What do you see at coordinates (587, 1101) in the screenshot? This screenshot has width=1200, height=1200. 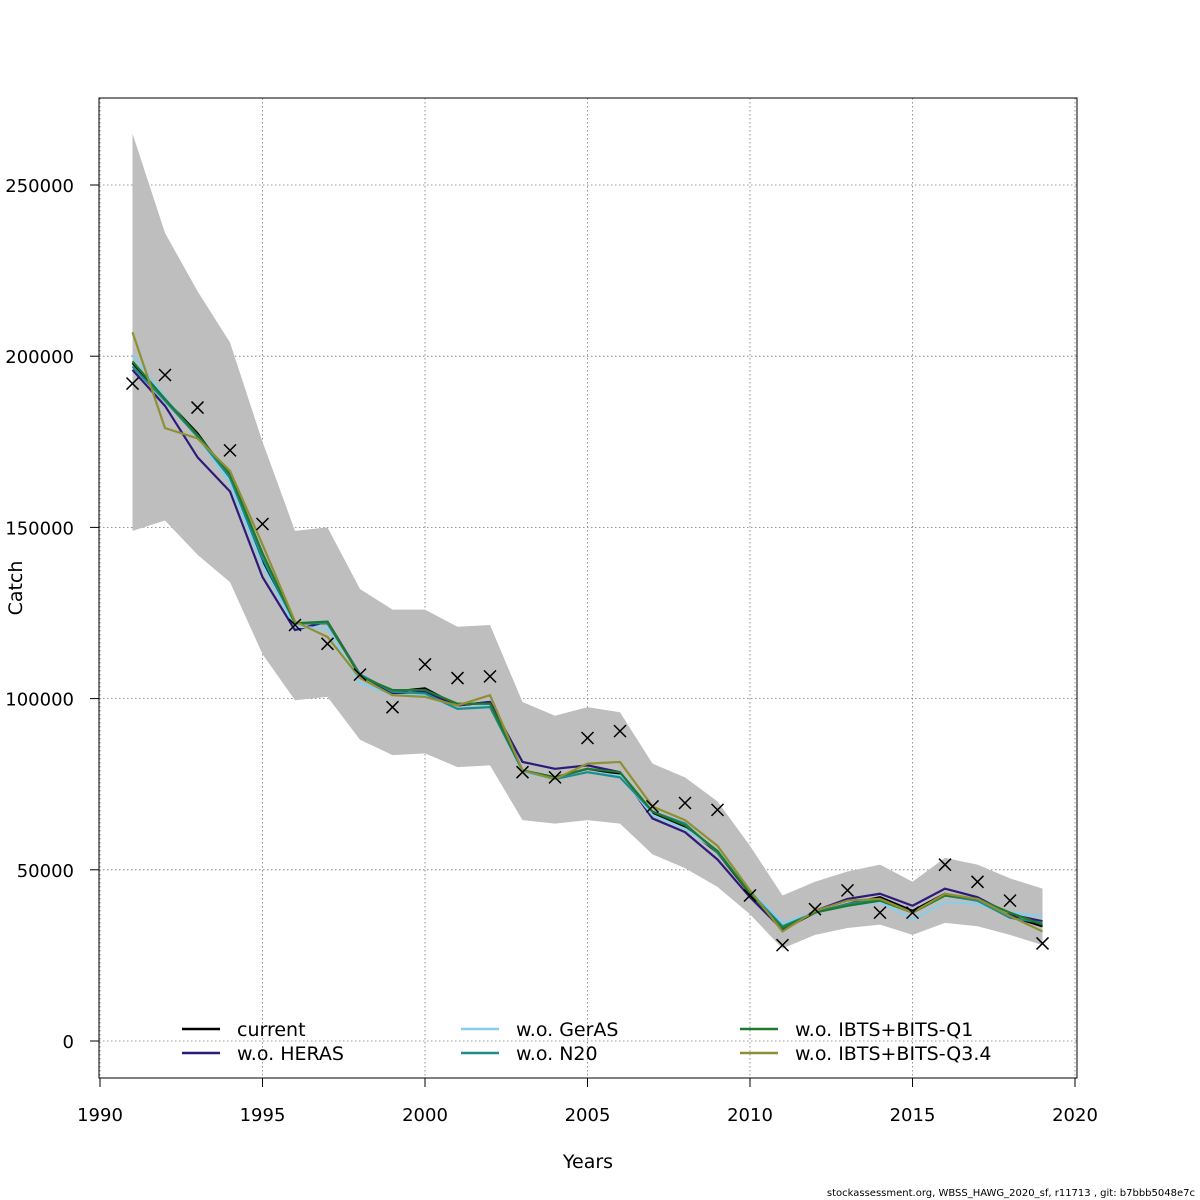 I see `x-axis: 1990 1995 2000 2005 2010 2015 2020` at bounding box center [587, 1101].